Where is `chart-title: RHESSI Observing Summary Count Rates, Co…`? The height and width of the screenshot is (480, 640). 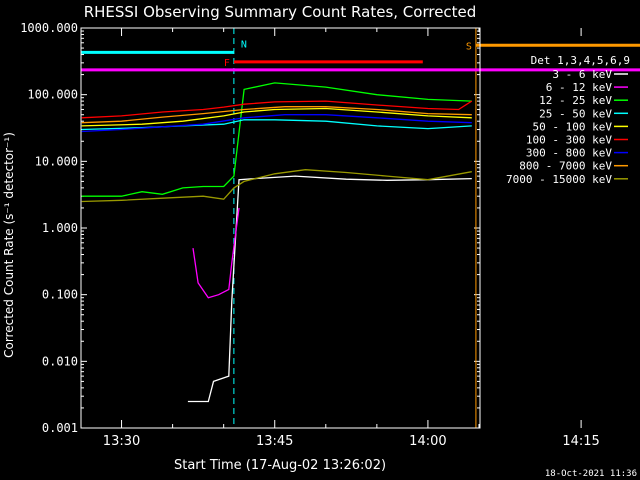 chart-title: RHESSI Observing Summary Count Rates, Co… is located at coordinates (280, 12).